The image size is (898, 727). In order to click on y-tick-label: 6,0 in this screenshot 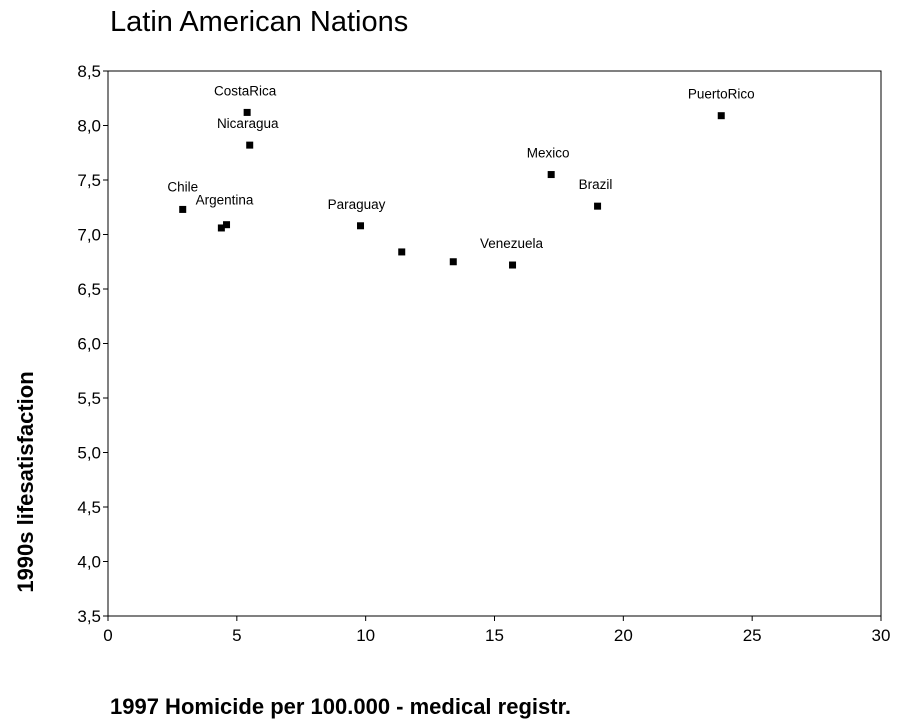, I will do `click(89, 344)`.